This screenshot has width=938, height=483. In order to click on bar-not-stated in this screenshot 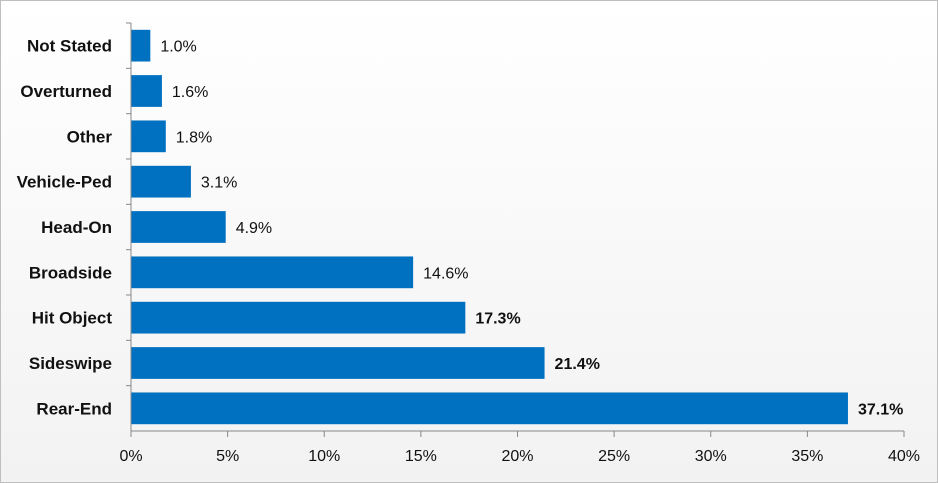, I will do `click(141, 45)`.